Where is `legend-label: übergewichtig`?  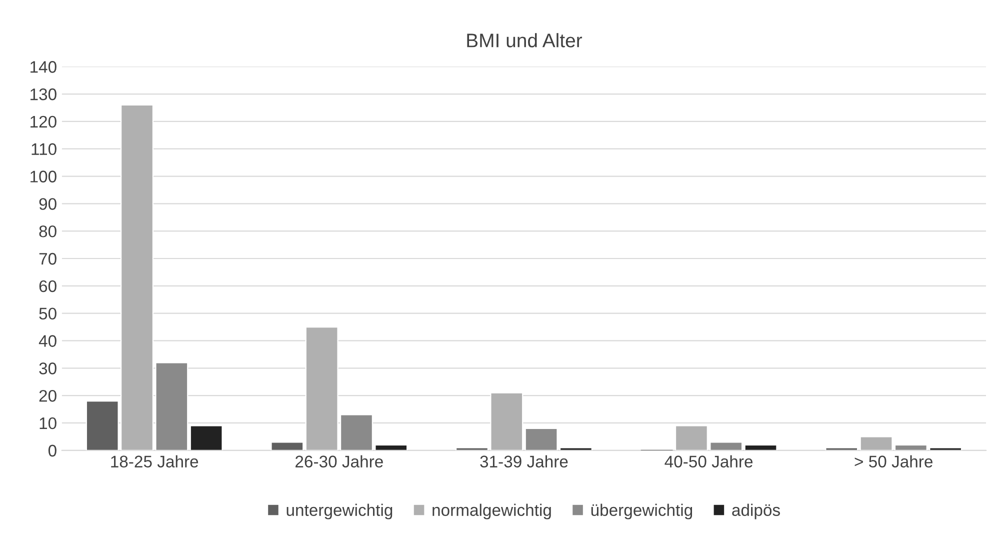
legend-label: übergewichtig is located at coordinates (641, 512).